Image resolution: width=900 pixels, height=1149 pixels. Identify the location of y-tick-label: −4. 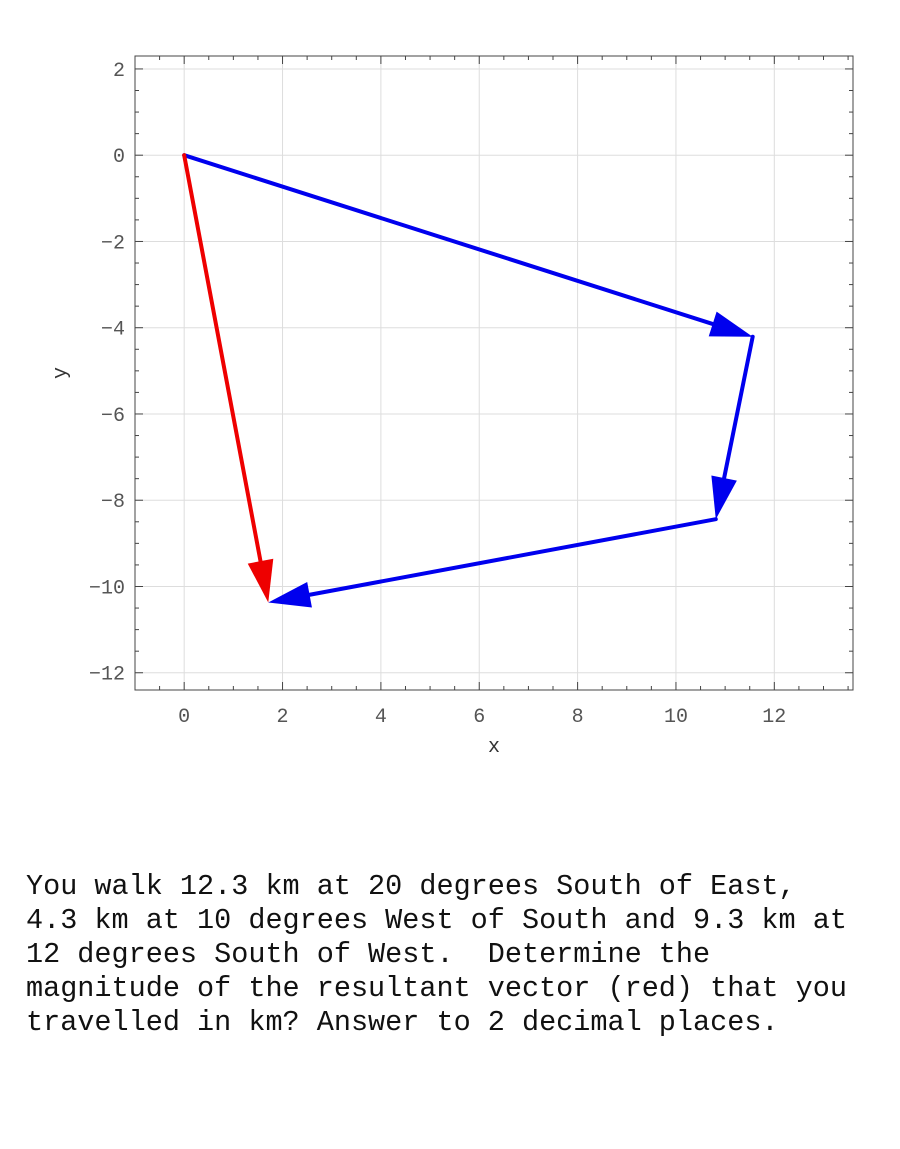
(113, 330).